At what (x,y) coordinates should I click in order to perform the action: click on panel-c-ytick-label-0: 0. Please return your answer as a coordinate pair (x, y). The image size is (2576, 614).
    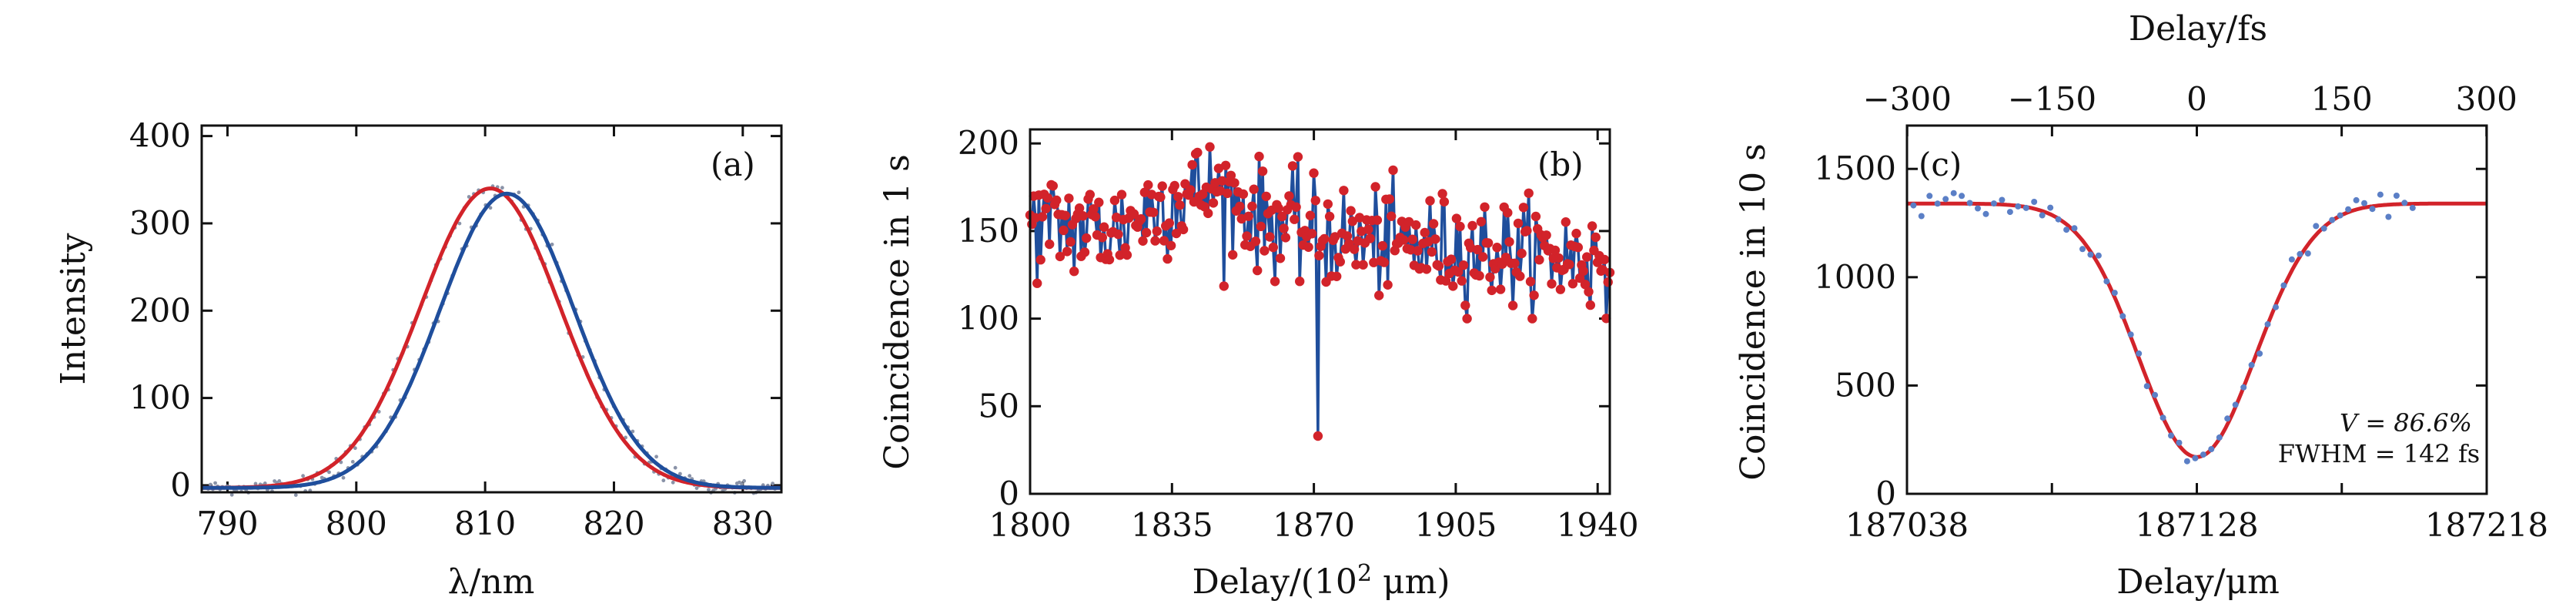
    Looking at the image, I should click on (1886, 493).